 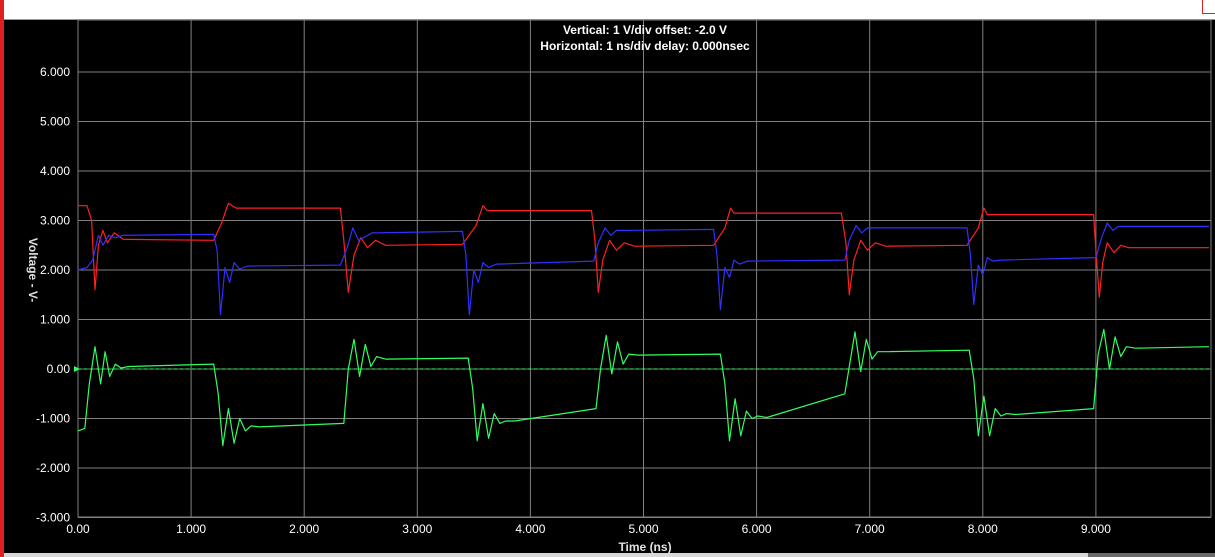 I want to click on y-tick-label: 3.000, so click(x=55, y=221).